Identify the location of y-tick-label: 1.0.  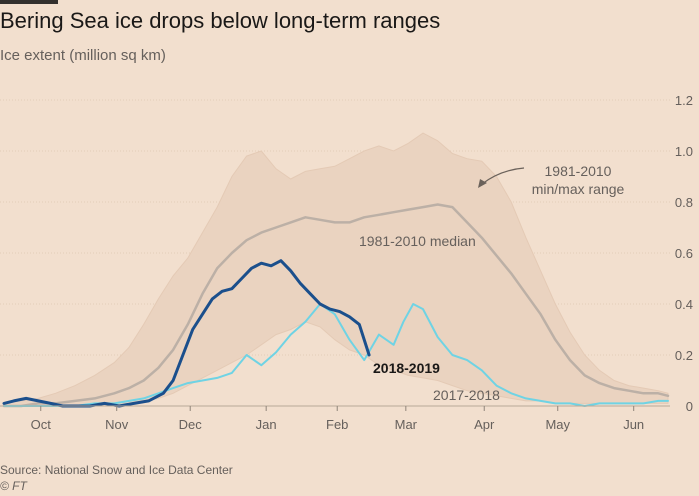
(684, 151).